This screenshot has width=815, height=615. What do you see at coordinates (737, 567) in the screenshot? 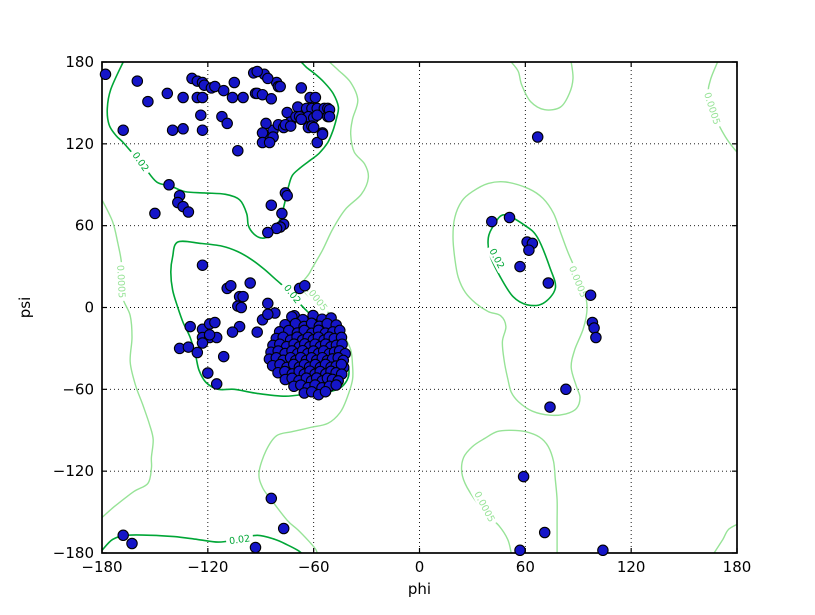
I see `x-tick-label: 180` at bounding box center [737, 567].